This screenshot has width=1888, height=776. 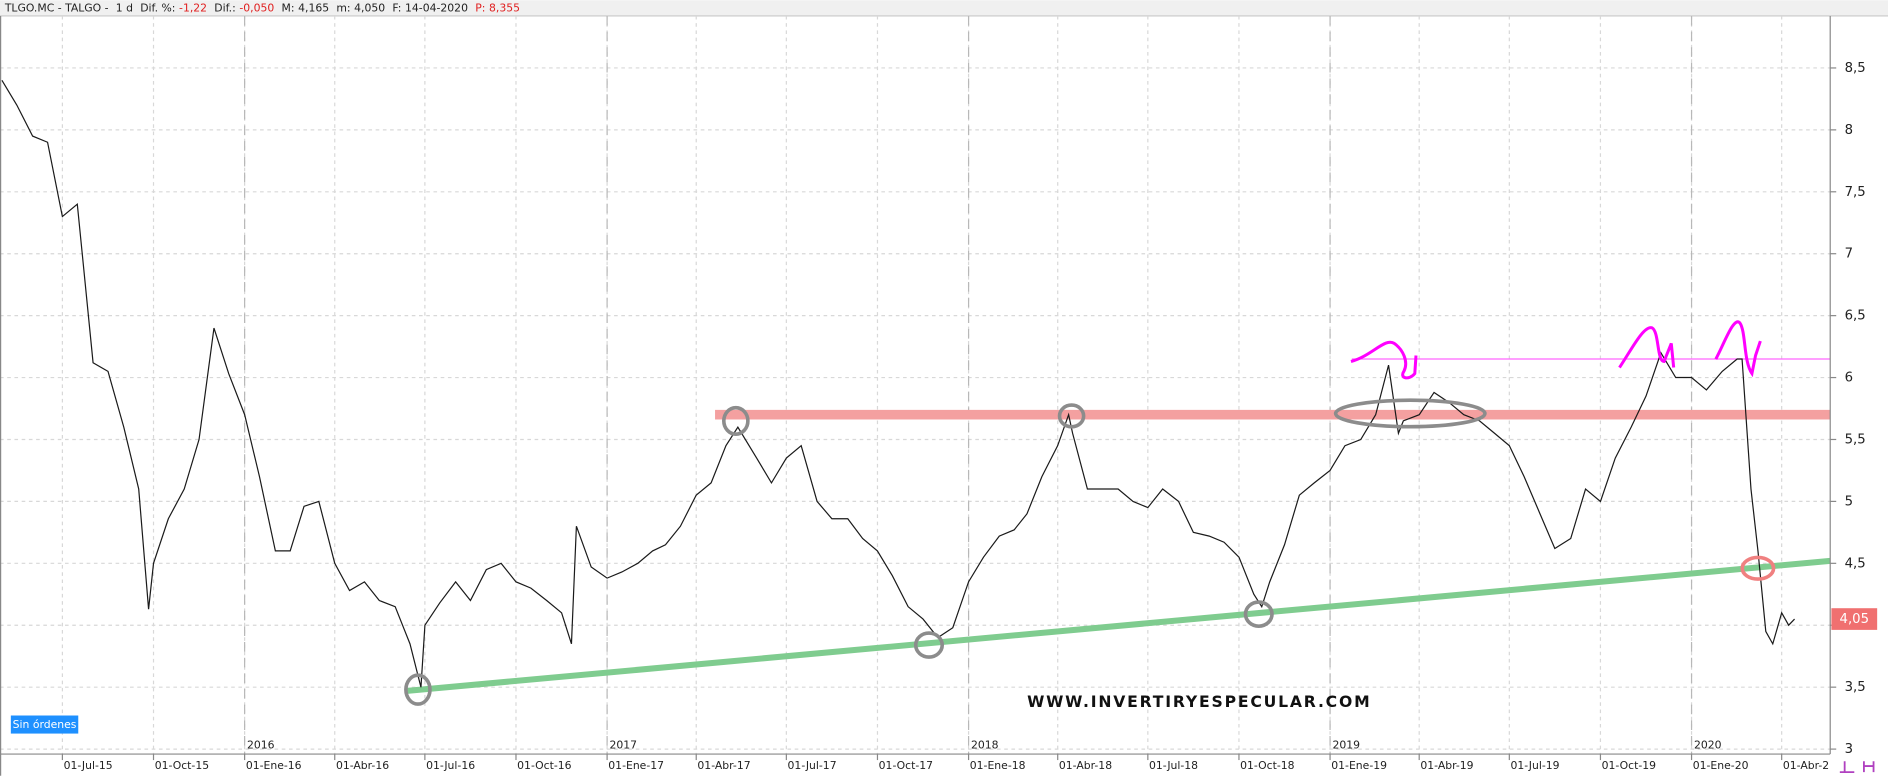 What do you see at coordinates (944, 8) in the screenshot?
I see `header-bar` at bounding box center [944, 8].